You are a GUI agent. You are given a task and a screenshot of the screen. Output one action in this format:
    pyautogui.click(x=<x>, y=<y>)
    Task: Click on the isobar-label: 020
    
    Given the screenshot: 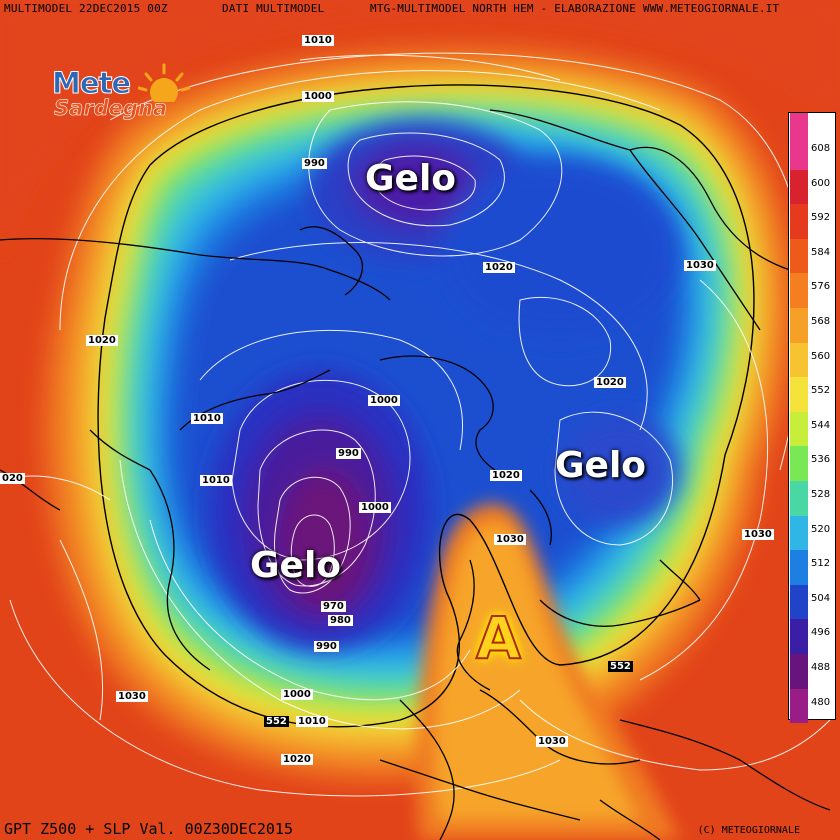 What is the action you would take?
    pyautogui.click(x=12, y=478)
    